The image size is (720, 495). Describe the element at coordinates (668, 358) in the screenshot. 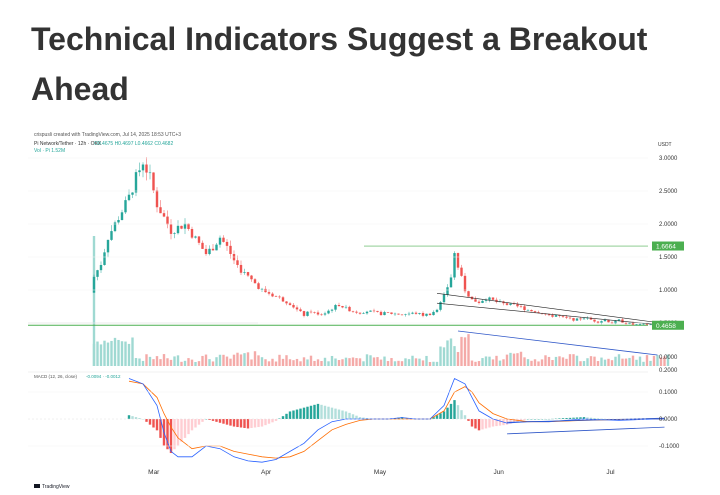

I see `volume-tick-0: 0.0000` at that location.